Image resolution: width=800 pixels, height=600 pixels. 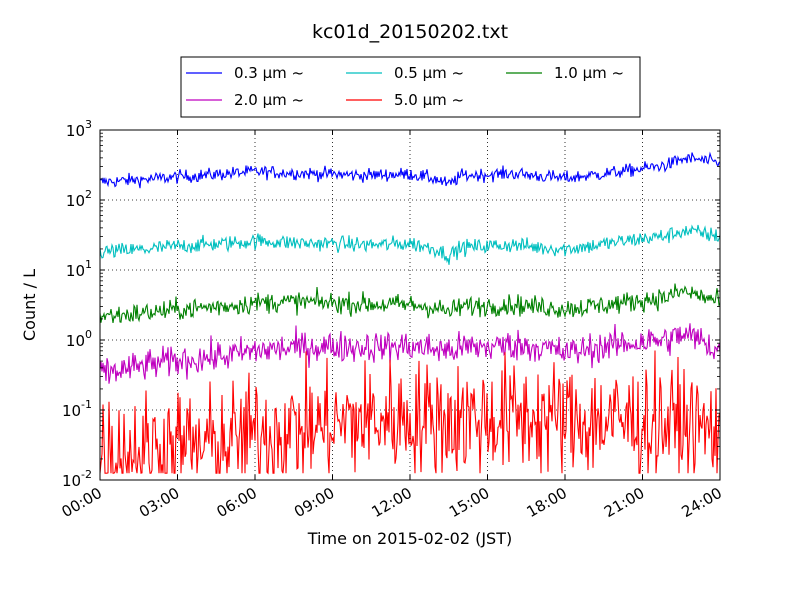 I want to click on chart-title: kc01d_20150202.txt, so click(x=410, y=32).